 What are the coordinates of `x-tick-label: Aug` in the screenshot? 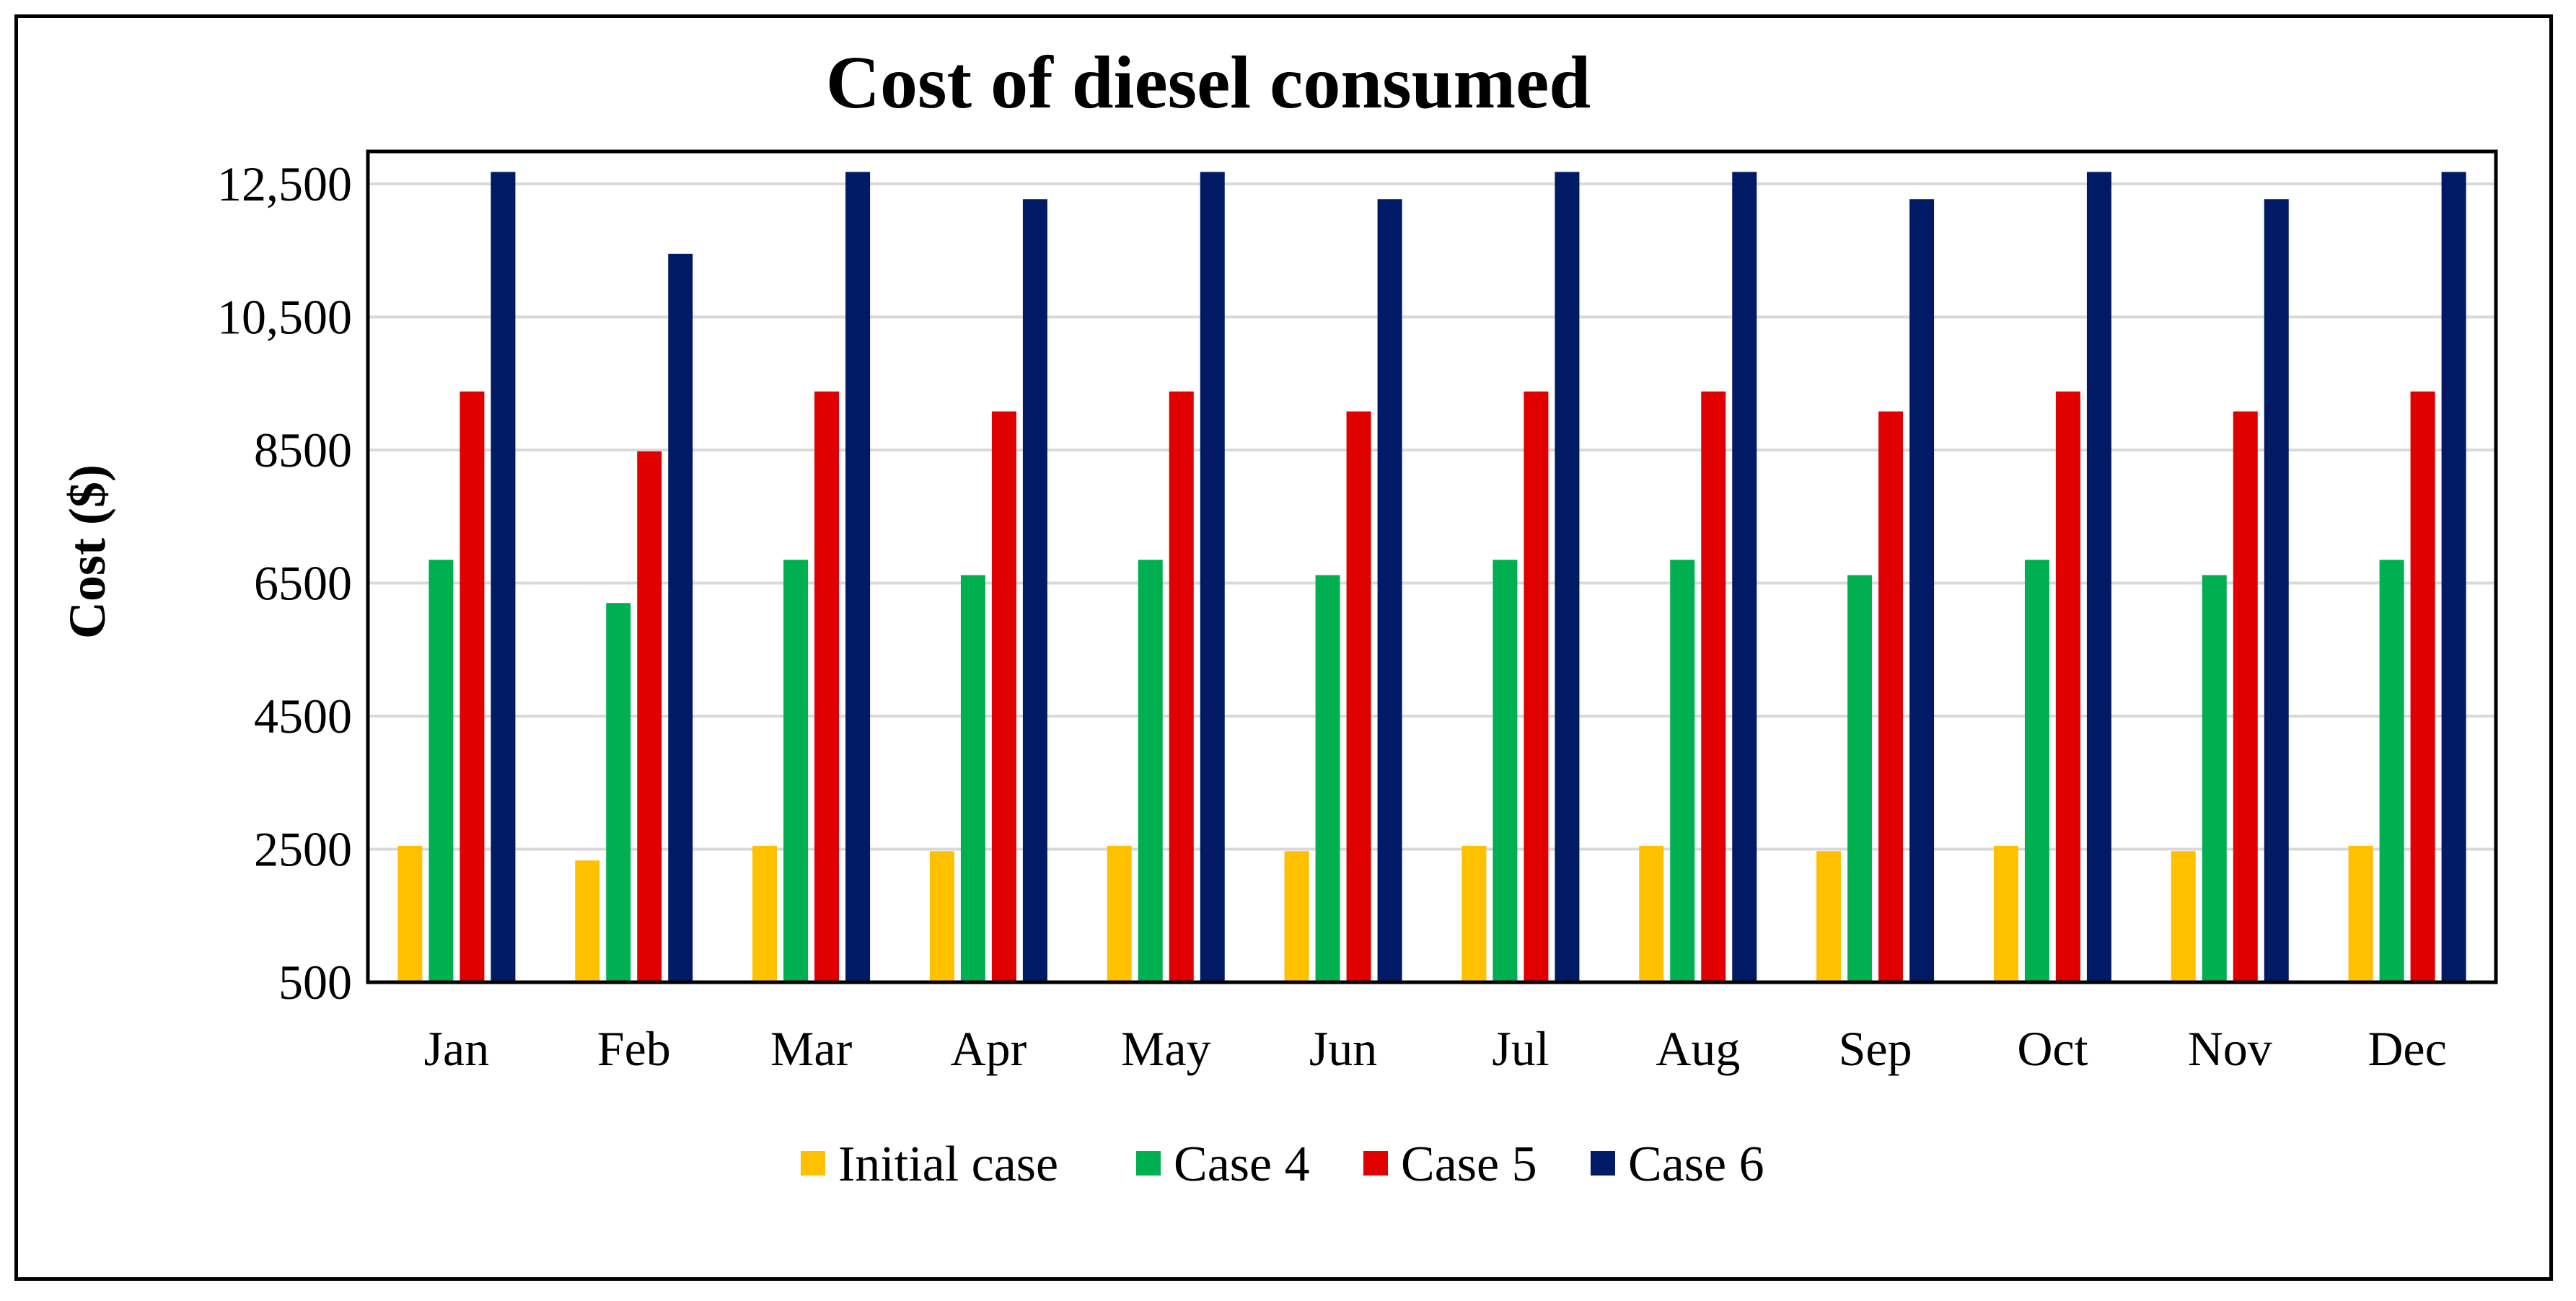 It's located at (1698, 1048).